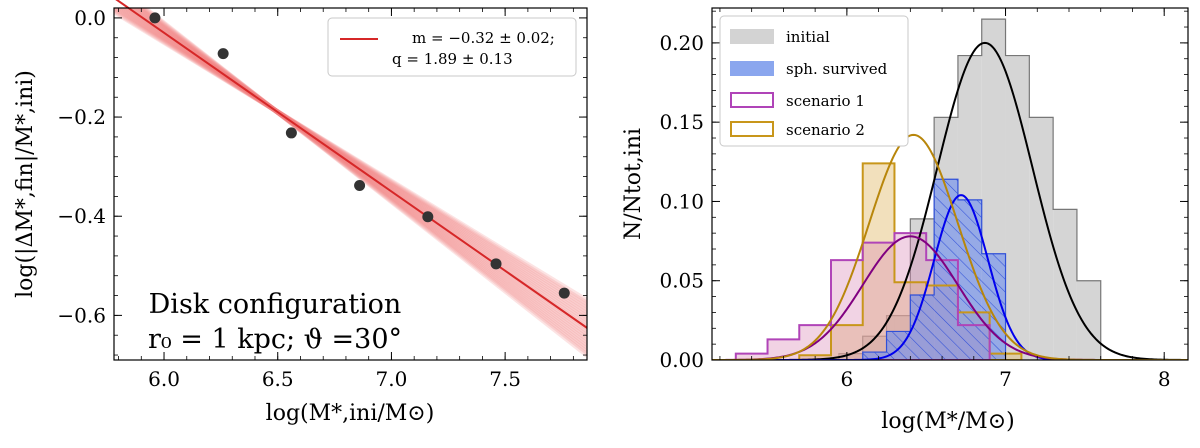 Image resolution: width=1200 pixels, height=448 pixels. Describe the element at coordinates (25, 184) in the screenshot. I see `left-y-axis-label: log(|ΔM*,fin|/M*,ini)` at that location.